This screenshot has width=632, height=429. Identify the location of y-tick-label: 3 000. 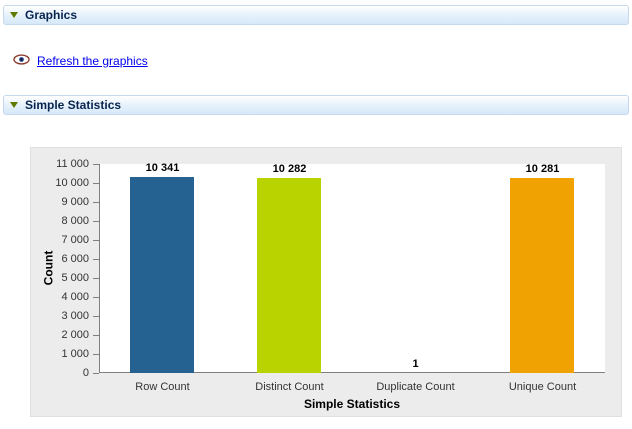
(75, 316).